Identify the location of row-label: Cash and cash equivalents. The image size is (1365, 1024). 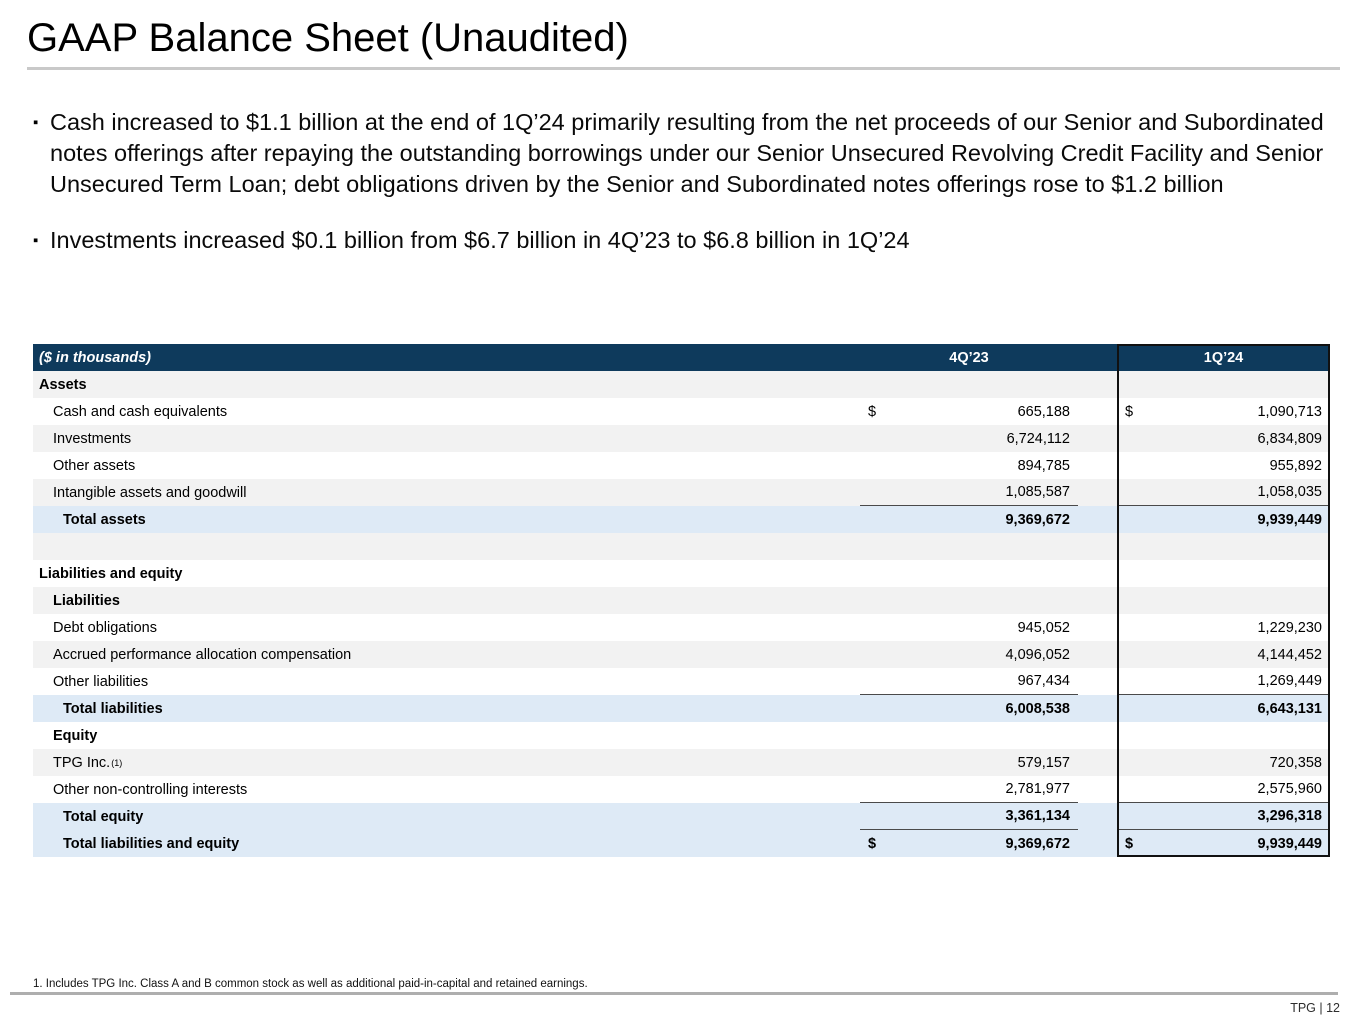
(140, 411).